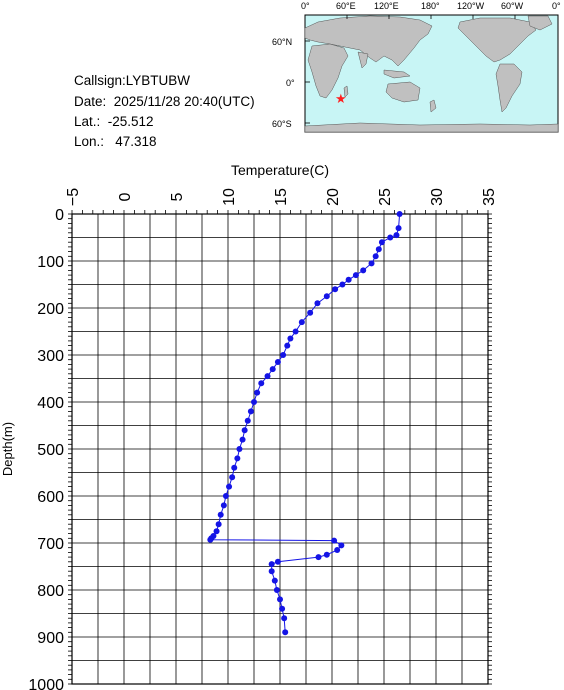 This screenshot has width=564, height=690. I want to click on land-madagascar, so click(346, 91).